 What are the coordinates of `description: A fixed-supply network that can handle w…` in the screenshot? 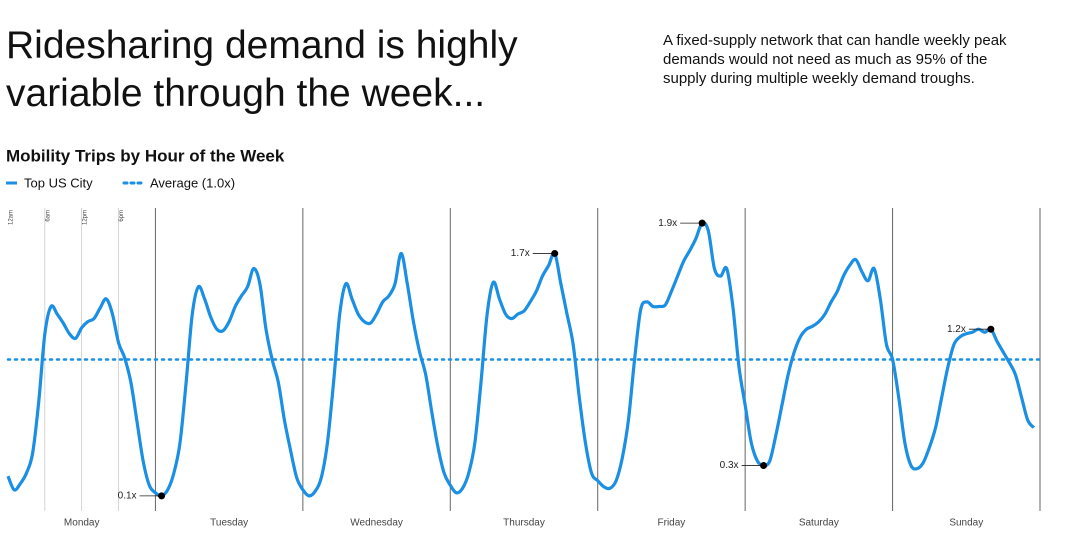 It's located at (835, 59).